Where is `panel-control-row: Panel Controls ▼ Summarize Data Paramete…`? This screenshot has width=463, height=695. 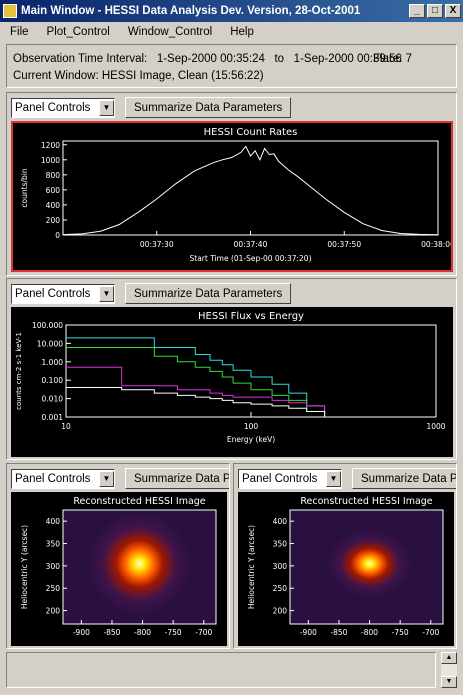 panel-control-row: Panel Controls ▼ Summarize Data Paramete… is located at coordinates (151, 293).